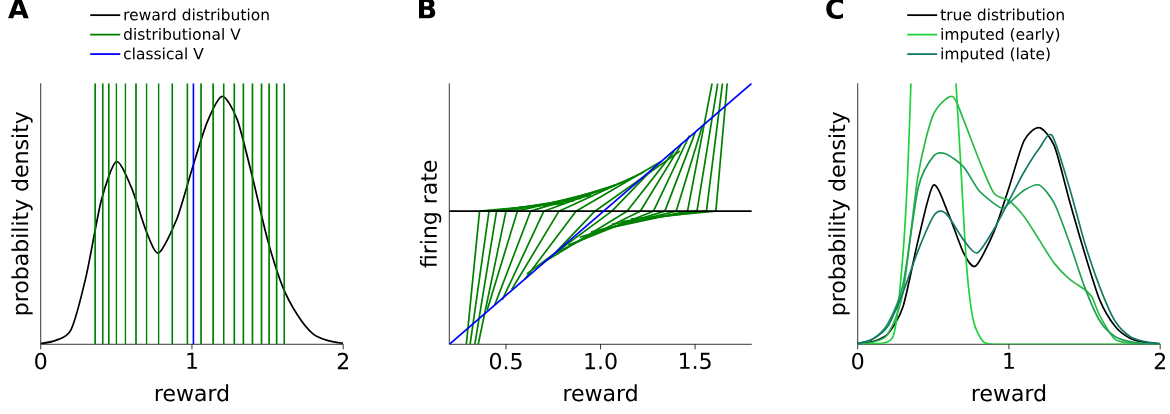 Image resolution: width=1170 pixels, height=414 pixels. I want to click on y-axis-title: firing rate, so click(430, 214).